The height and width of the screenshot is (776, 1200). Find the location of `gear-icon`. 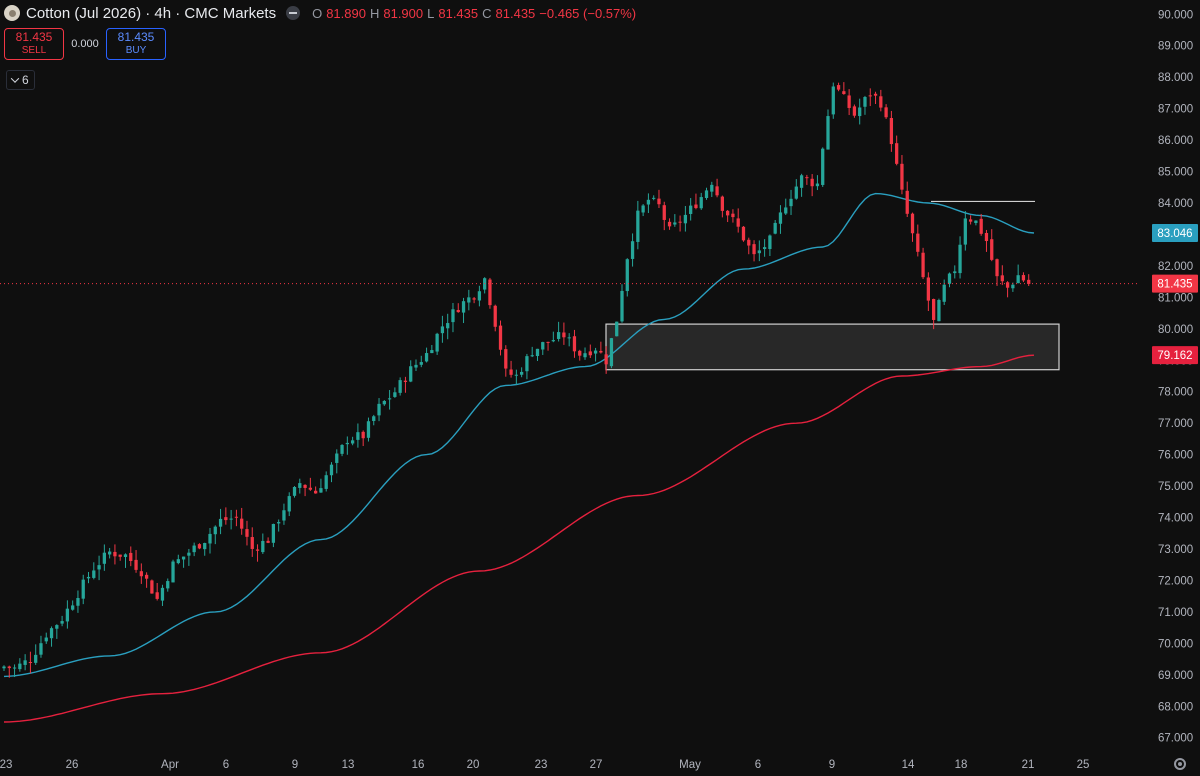

gear-icon is located at coordinates (1180, 764).